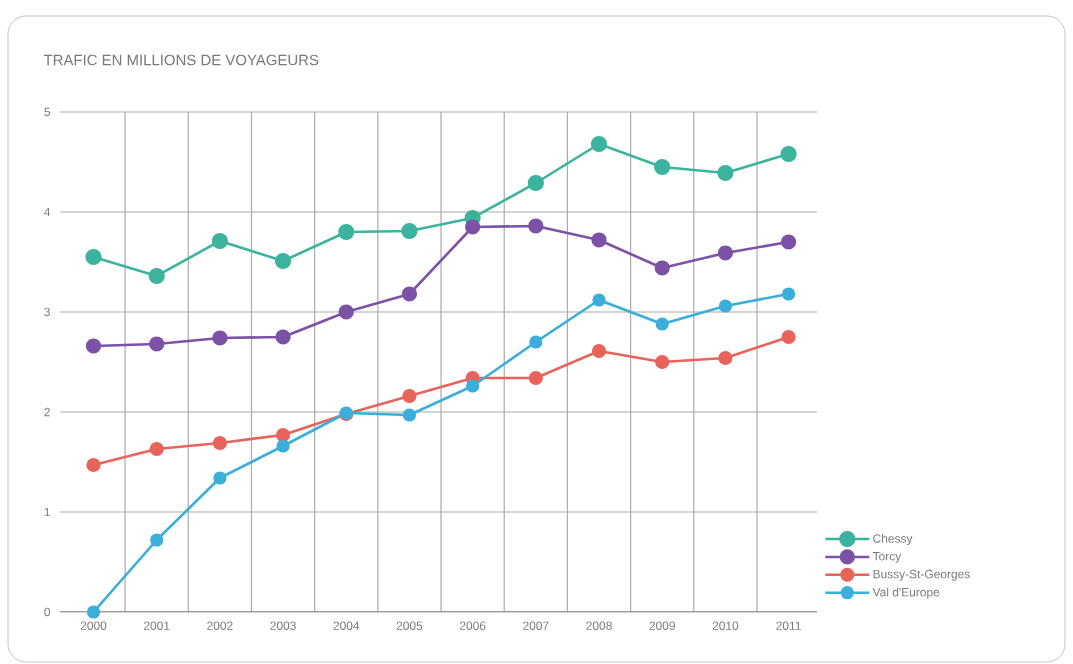 The height and width of the screenshot is (664, 1073). Describe the element at coordinates (725, 625) in the screenshot. I see `x-tick-label: 2010` at that location.